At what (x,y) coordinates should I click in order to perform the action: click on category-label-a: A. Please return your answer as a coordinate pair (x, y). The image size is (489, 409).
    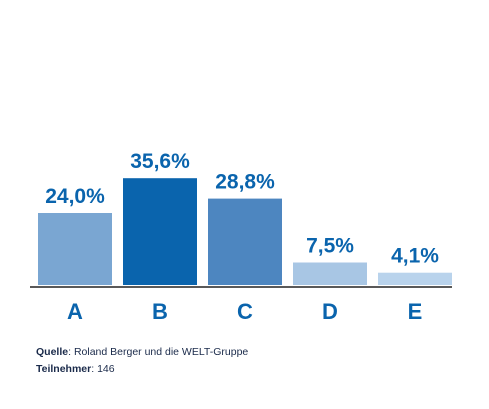
    Looking at the image, I should click on (75, 311).